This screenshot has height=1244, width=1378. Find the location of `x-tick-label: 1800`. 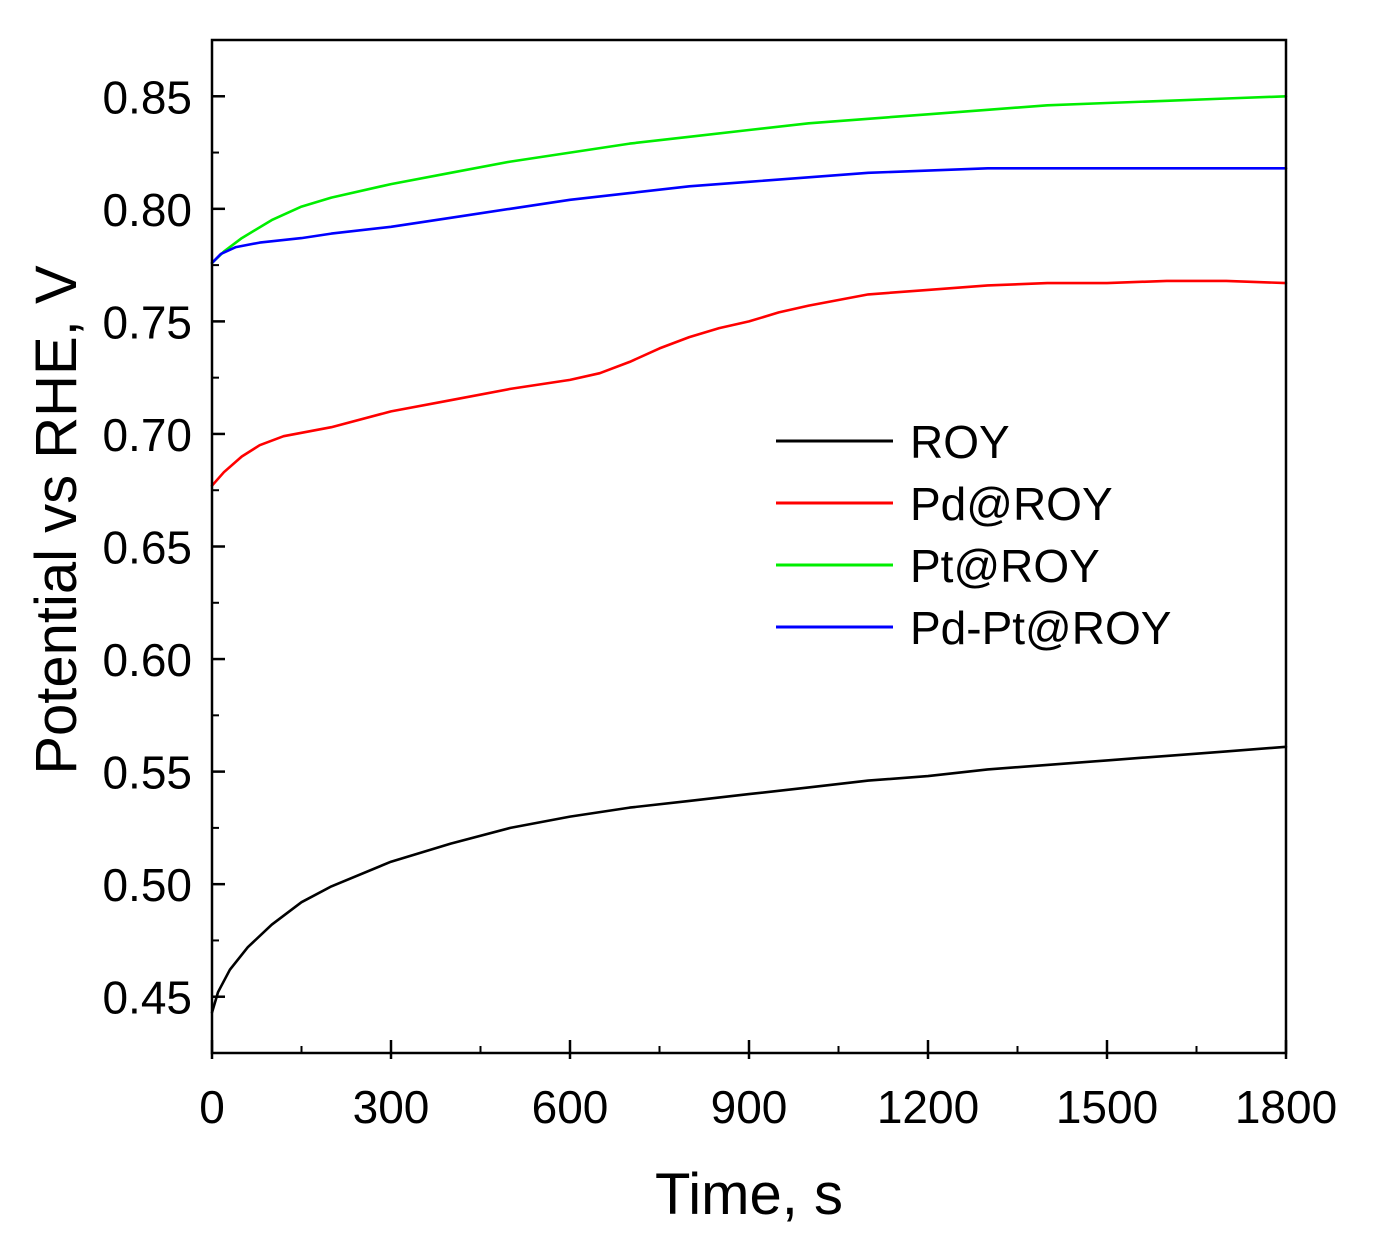

x-tick-label: 1800 is located at coordinates (1286, 1107).